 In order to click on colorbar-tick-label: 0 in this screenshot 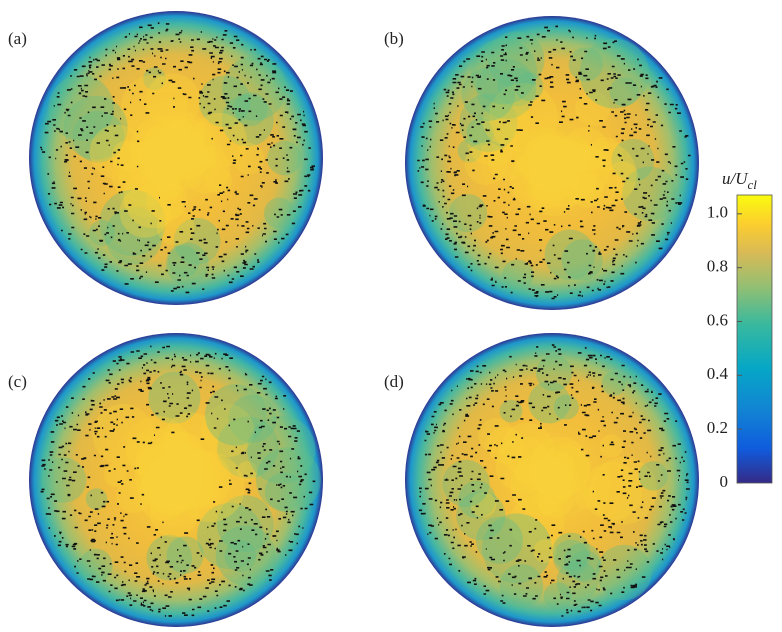, I will do `click(724, 481)`.